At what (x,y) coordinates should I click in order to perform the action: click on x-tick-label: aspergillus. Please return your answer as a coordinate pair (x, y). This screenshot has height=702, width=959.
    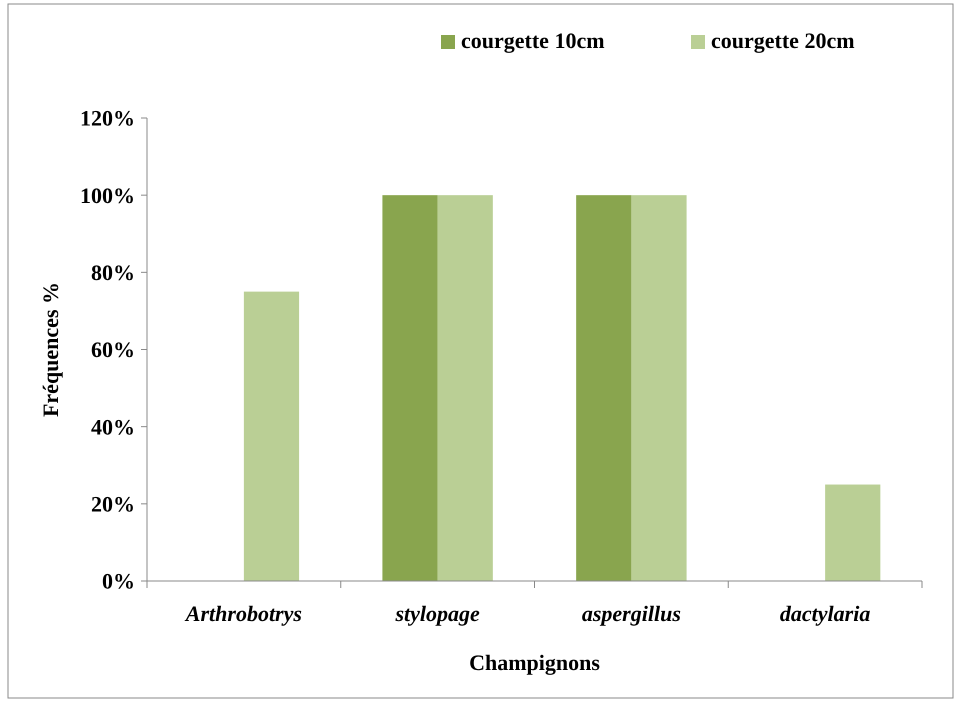
    Looking at the image, I should click on (631, 613).